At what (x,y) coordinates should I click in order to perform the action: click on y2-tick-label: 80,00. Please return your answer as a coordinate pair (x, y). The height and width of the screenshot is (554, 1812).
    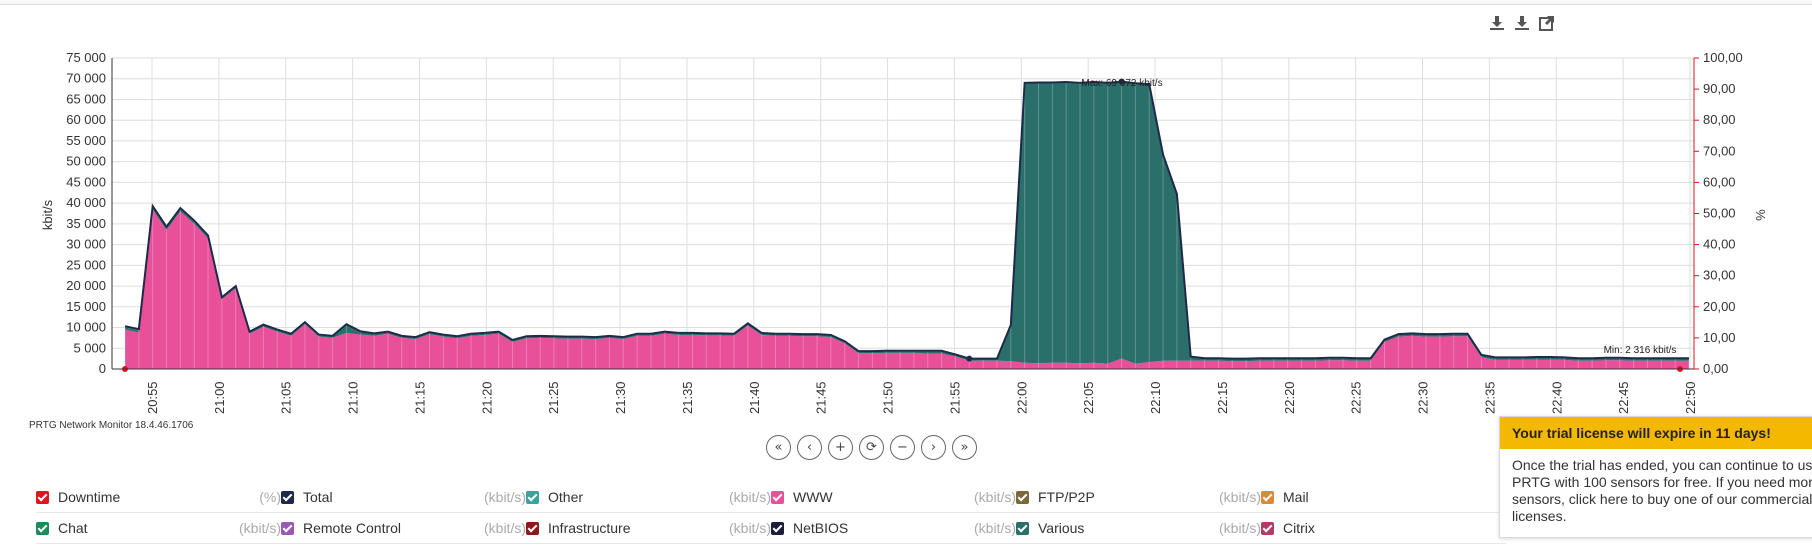
    Looking at the image, I should click on (1719, 119).